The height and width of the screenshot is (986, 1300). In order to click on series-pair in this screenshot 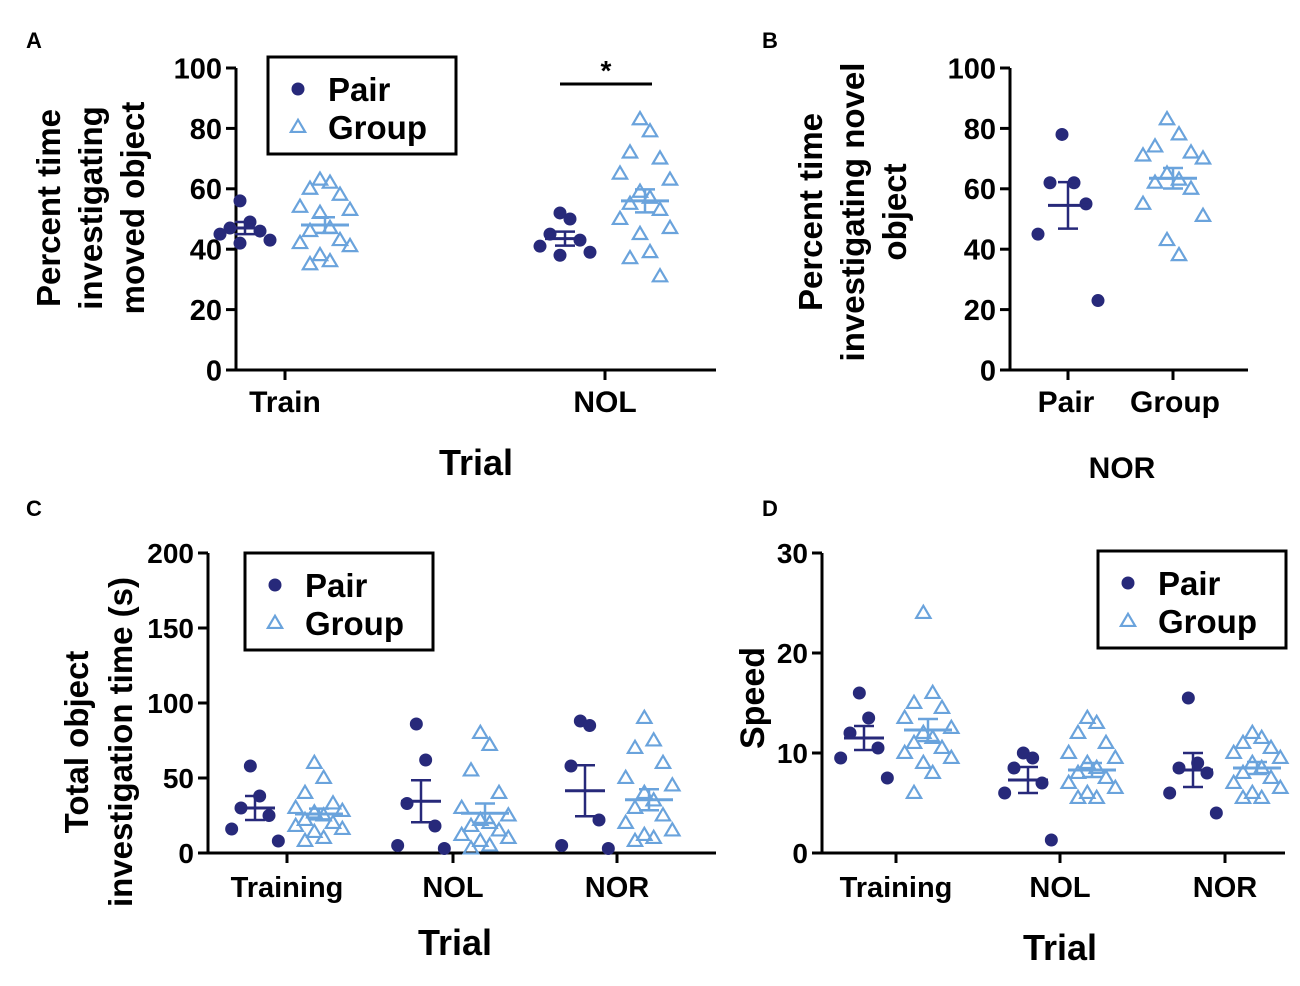, I will do `click(405, 228)`.